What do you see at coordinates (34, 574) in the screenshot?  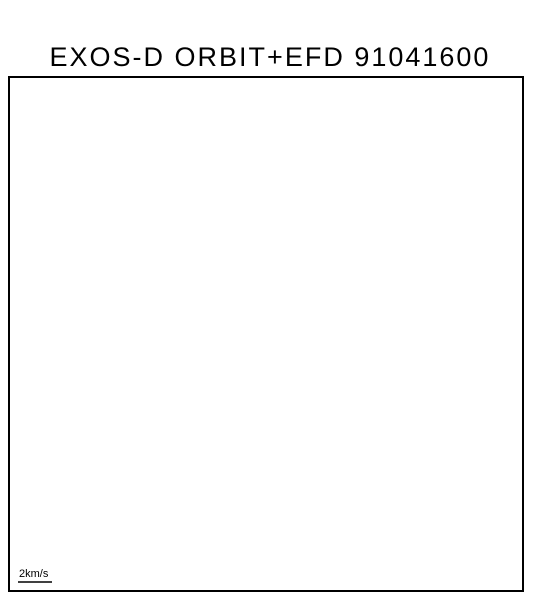 I see `scale-label: 2km/s` at bounding box center [34, 574].